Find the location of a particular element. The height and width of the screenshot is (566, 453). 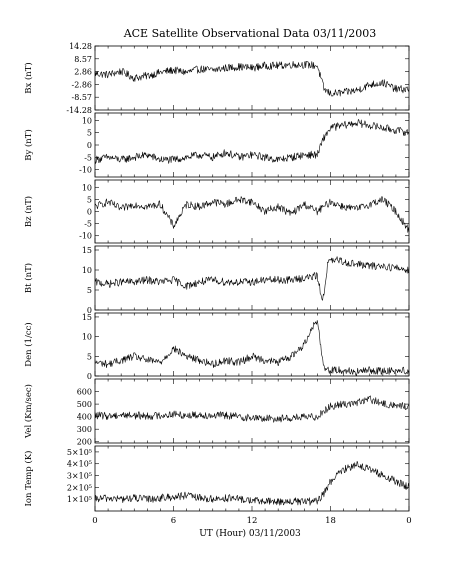

y-axis-label: Bx (nT) is located at coordinates (28, 78).